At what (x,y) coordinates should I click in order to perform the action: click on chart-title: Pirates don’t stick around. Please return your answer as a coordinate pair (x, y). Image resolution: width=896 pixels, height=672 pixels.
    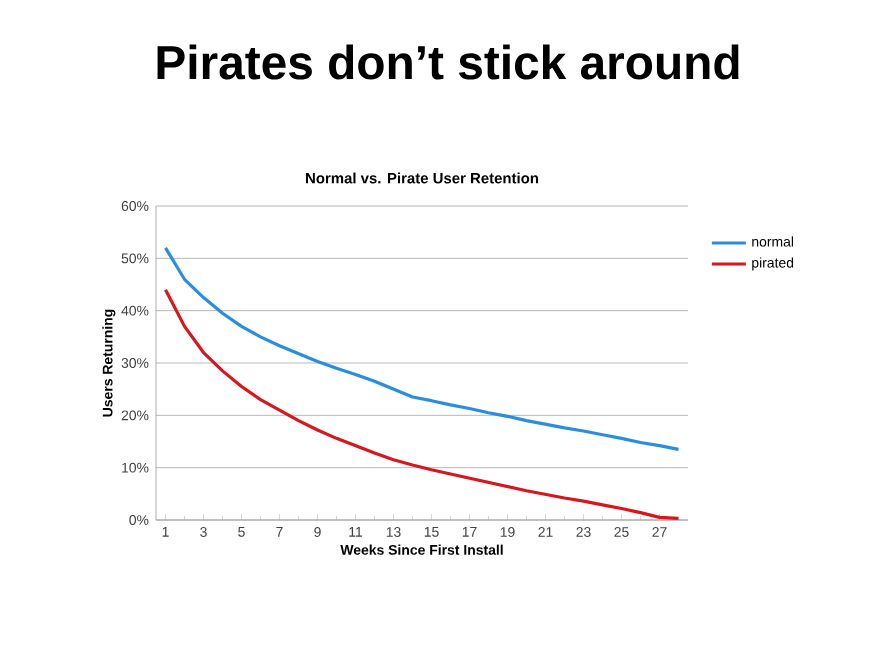
    Looking at the image, I should click on (448, 62).